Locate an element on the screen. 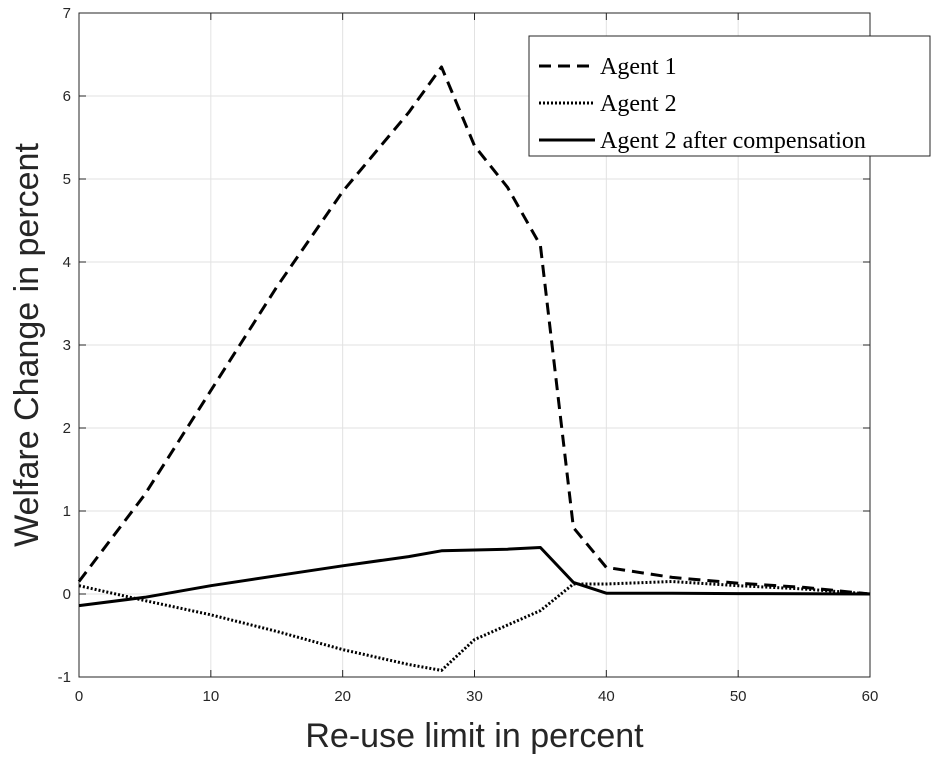  y-tick-label: 6 is located at coordinates (67, 96).